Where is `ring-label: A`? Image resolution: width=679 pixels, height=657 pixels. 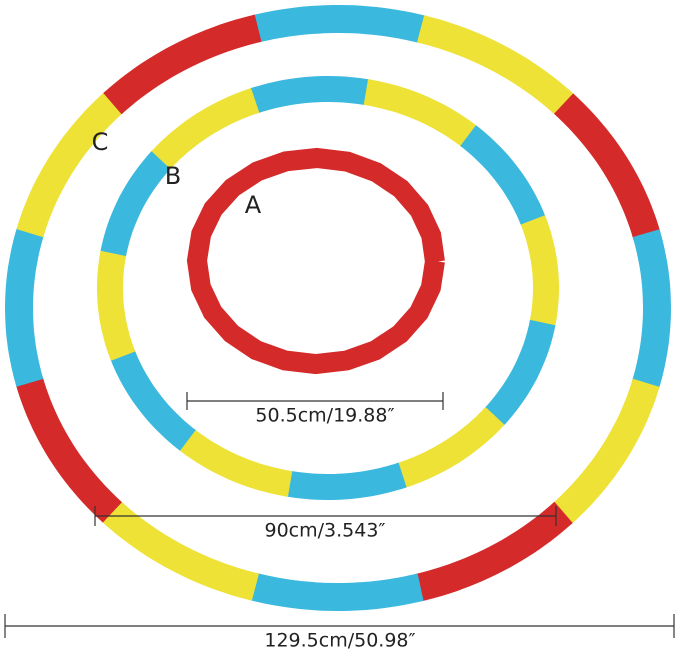
ring-label: A is located at coordinates (253, 205).